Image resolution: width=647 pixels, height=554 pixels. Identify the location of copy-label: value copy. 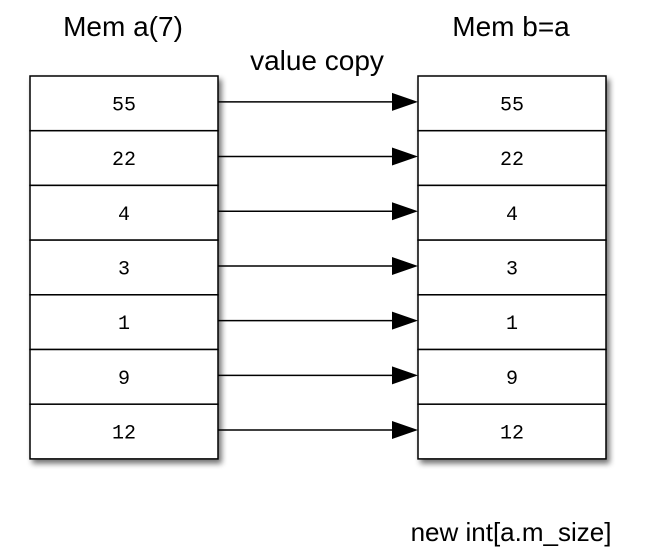
(317, 60).